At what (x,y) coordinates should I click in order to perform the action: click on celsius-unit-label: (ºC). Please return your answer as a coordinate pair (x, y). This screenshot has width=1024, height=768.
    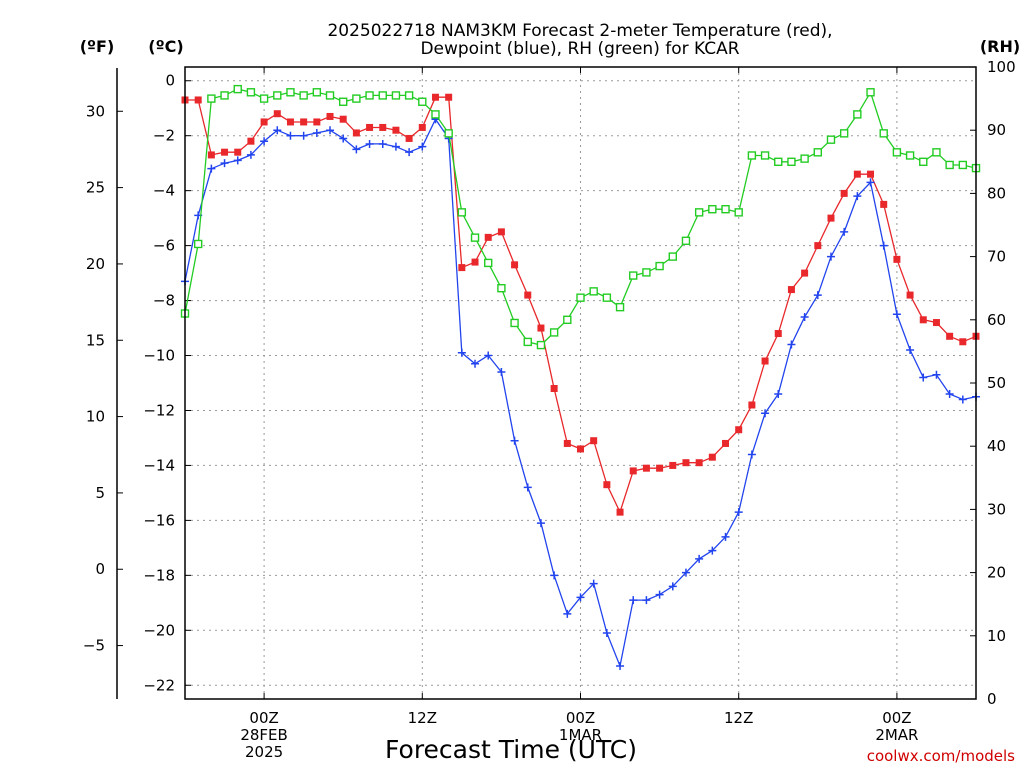
    Looking at the image, I should click on (165, 46).